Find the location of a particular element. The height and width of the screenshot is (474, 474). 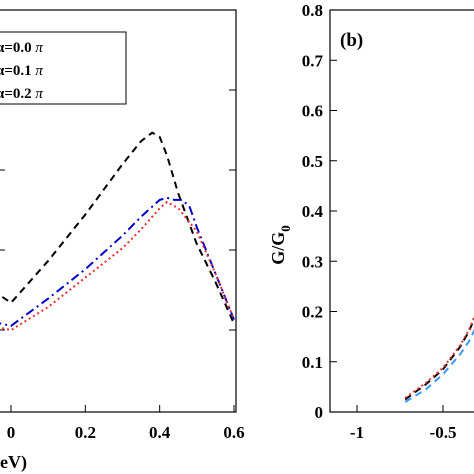

legend: α=0.0 π α=0.1 π α=0.2 π is located at coordinates (63, 68).